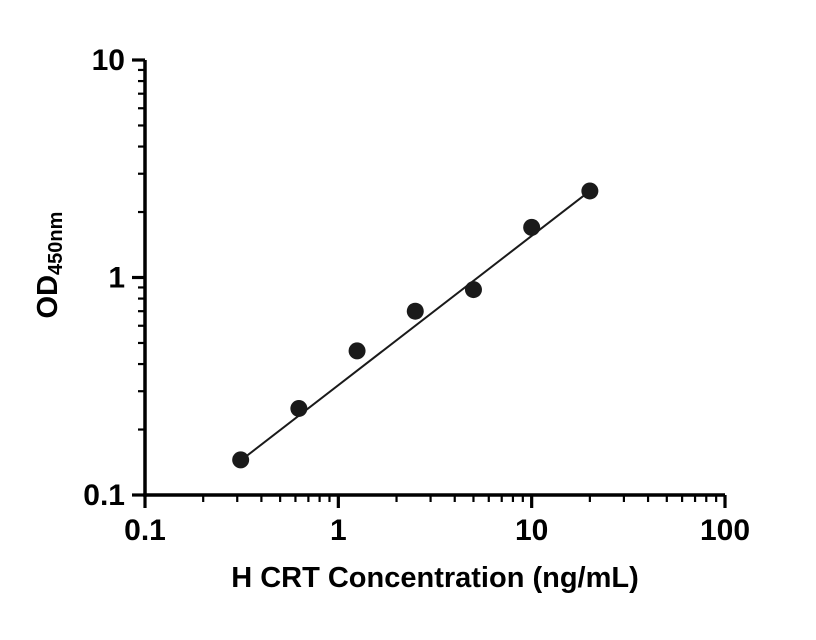 This screenshot has width=816, height=640. What do you see at coordinates (104, 495) in the screenshot?
I see `y-tick-label: 0.1` at bounding box center [104, 495].